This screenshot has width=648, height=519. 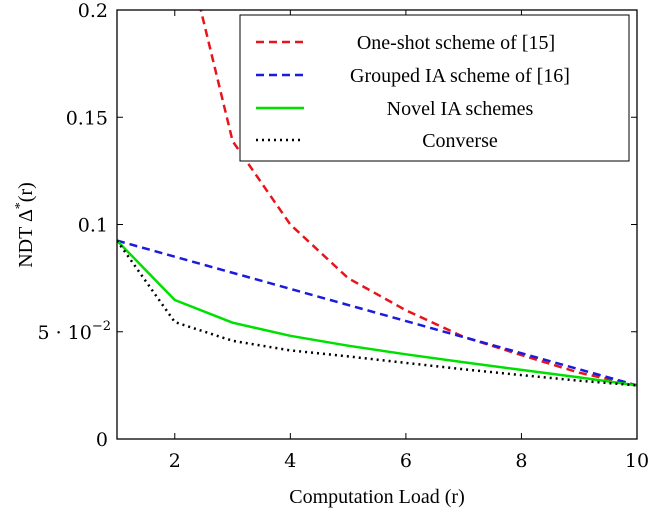 What do you see at coordinates (406, 461) in the screenshot?
I see `x-tick-label-2: 6` at bounding box center [406, 461].